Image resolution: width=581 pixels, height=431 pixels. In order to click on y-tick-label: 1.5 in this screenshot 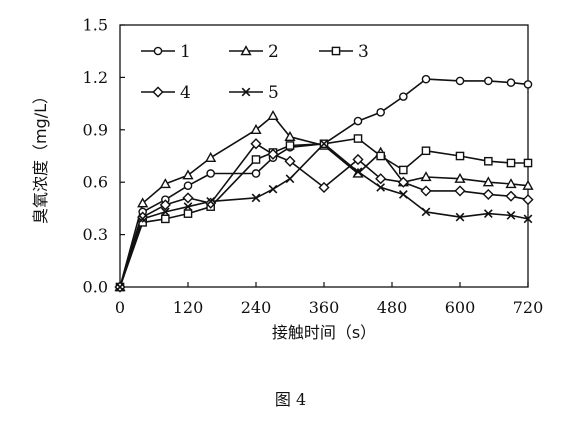, I will do `click(95, 25)`.